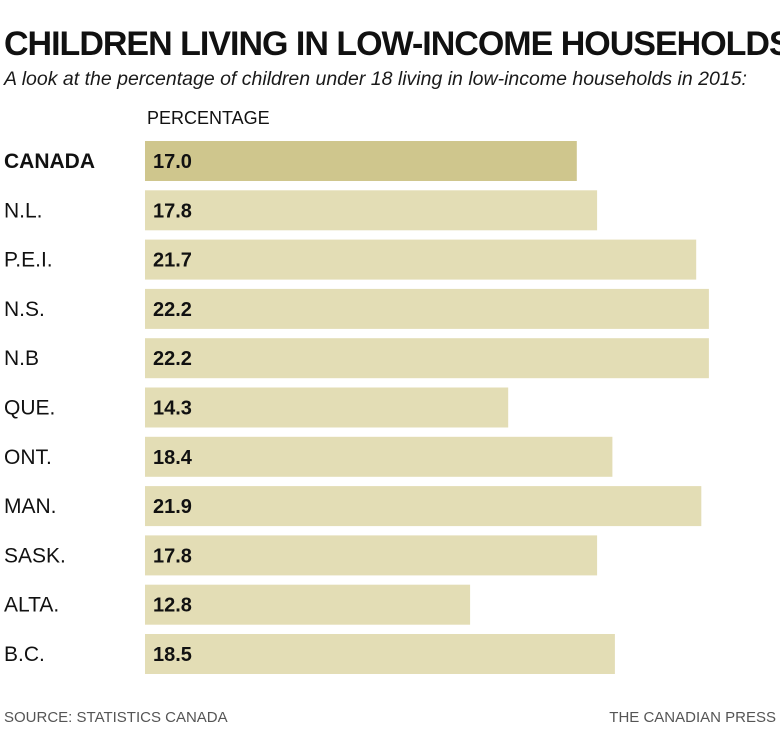  I want to click on bar-canada, so click(361, 161).